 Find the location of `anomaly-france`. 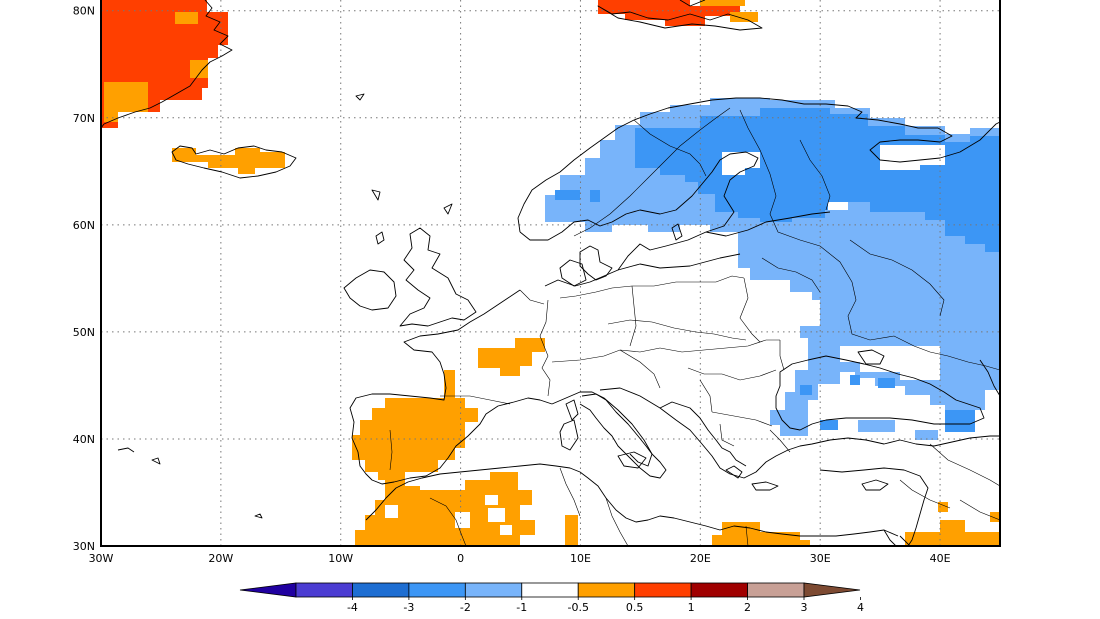

anomaly-france is located at coordinates (511, 357).